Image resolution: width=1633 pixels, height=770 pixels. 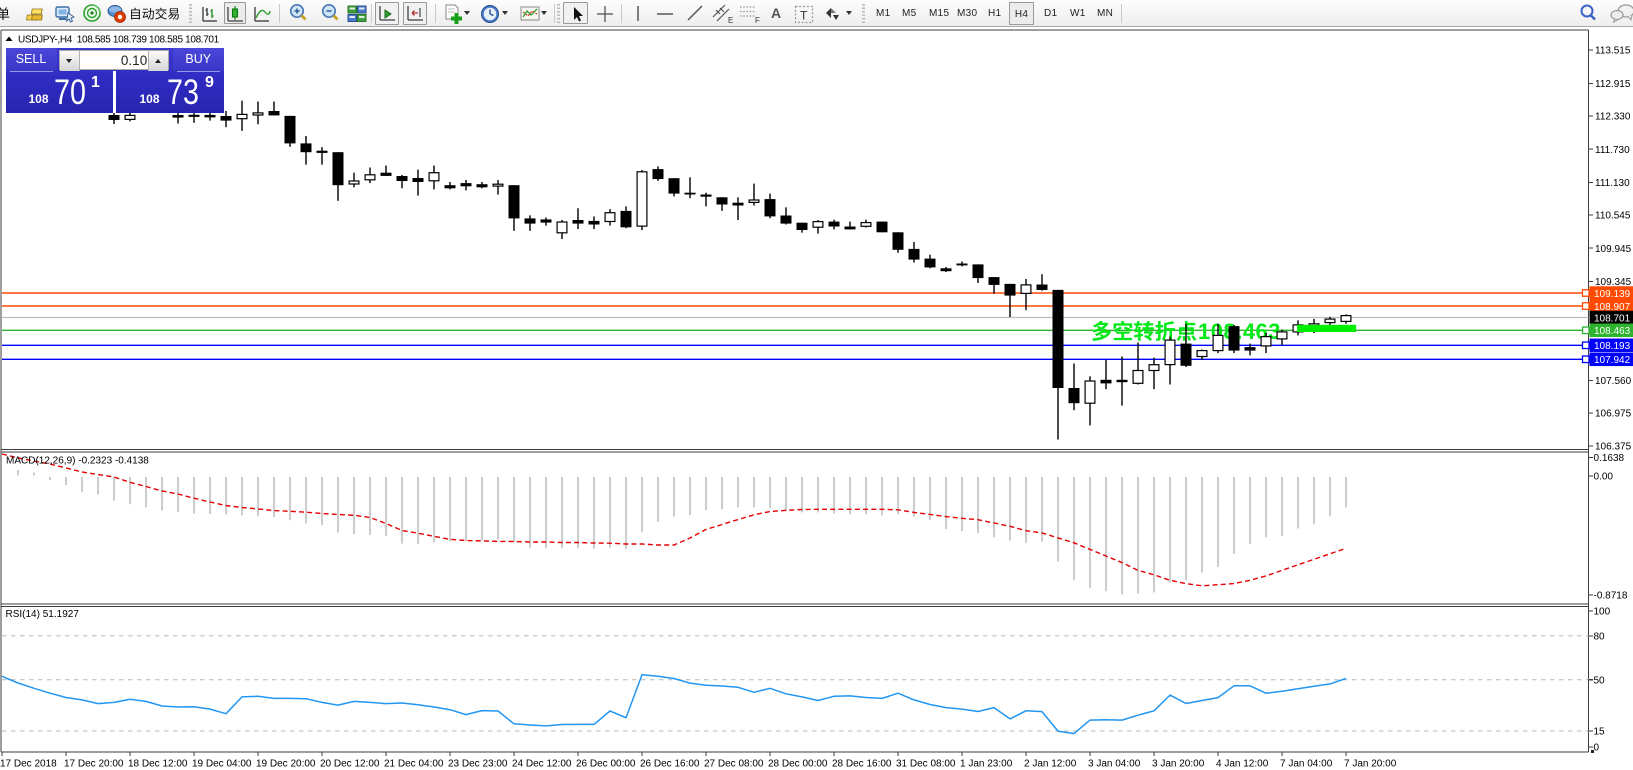 What do you see at coordinates (1612, 183) in the screenshot?
I see `svg-text: 111.130` at bounding box center [1612, 183].